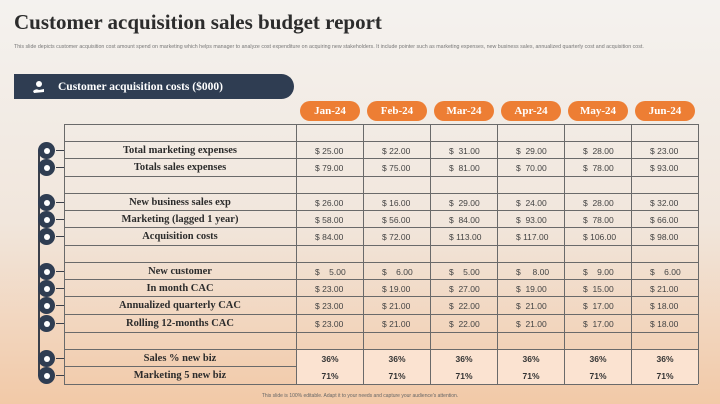 Image resolution: width=720 pixels, height=404 pixels. What do you see at coordinates (180, 236) in the screenshot?
I see `row-label: Acquisition costs` at bounding box center [180, 236].